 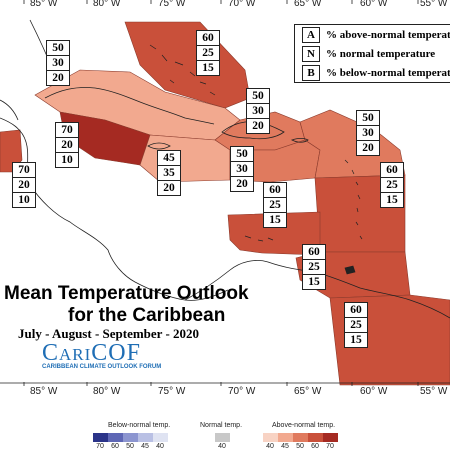 I want to click on prob-box-guianas: 60 25 15, so click(x=356, y=325).